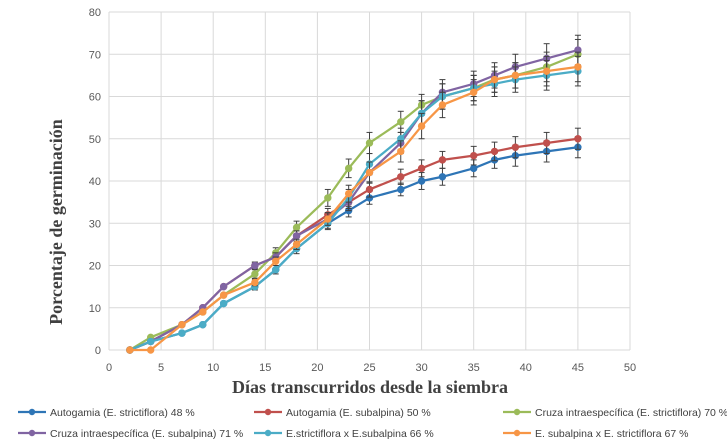  I want to click on x-tick-label: 40, so click(526, 368).